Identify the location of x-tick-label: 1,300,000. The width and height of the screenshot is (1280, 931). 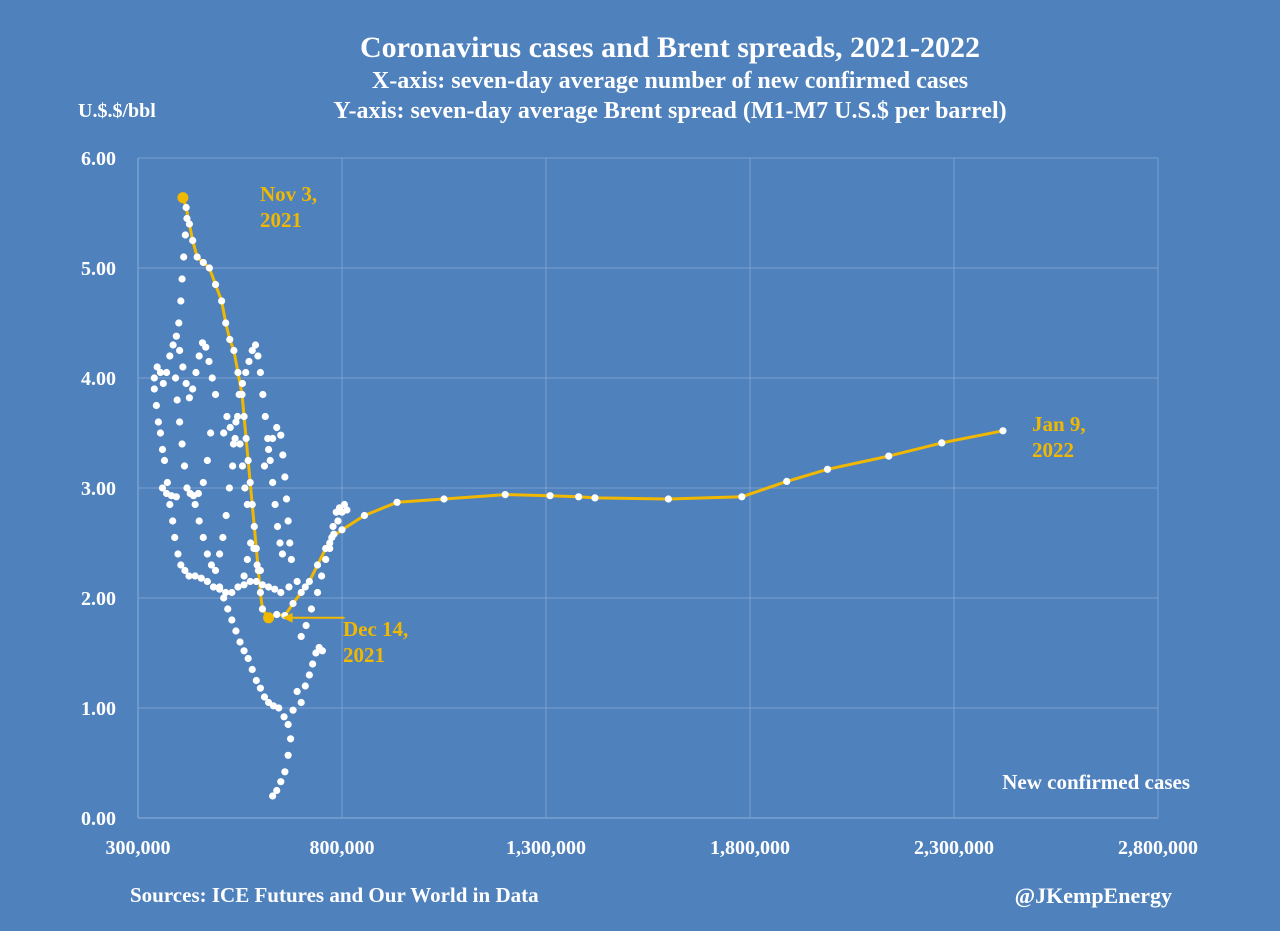
(546, 848).